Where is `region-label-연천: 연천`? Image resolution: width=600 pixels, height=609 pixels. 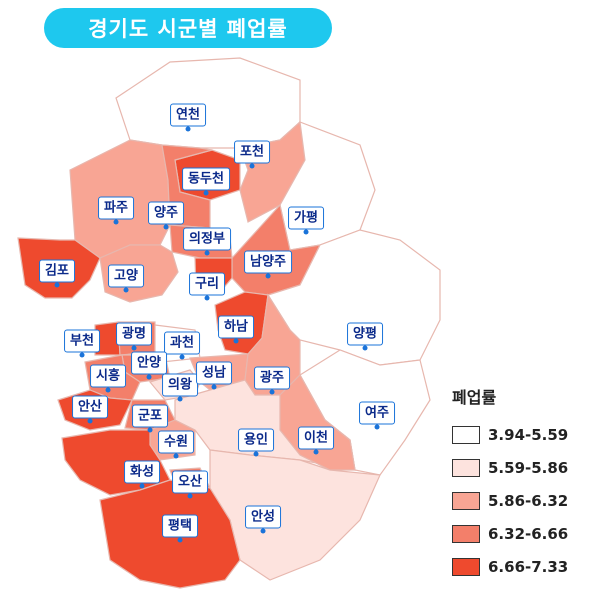
region-label-연천: 연천 is located at coordinates (188, 115).